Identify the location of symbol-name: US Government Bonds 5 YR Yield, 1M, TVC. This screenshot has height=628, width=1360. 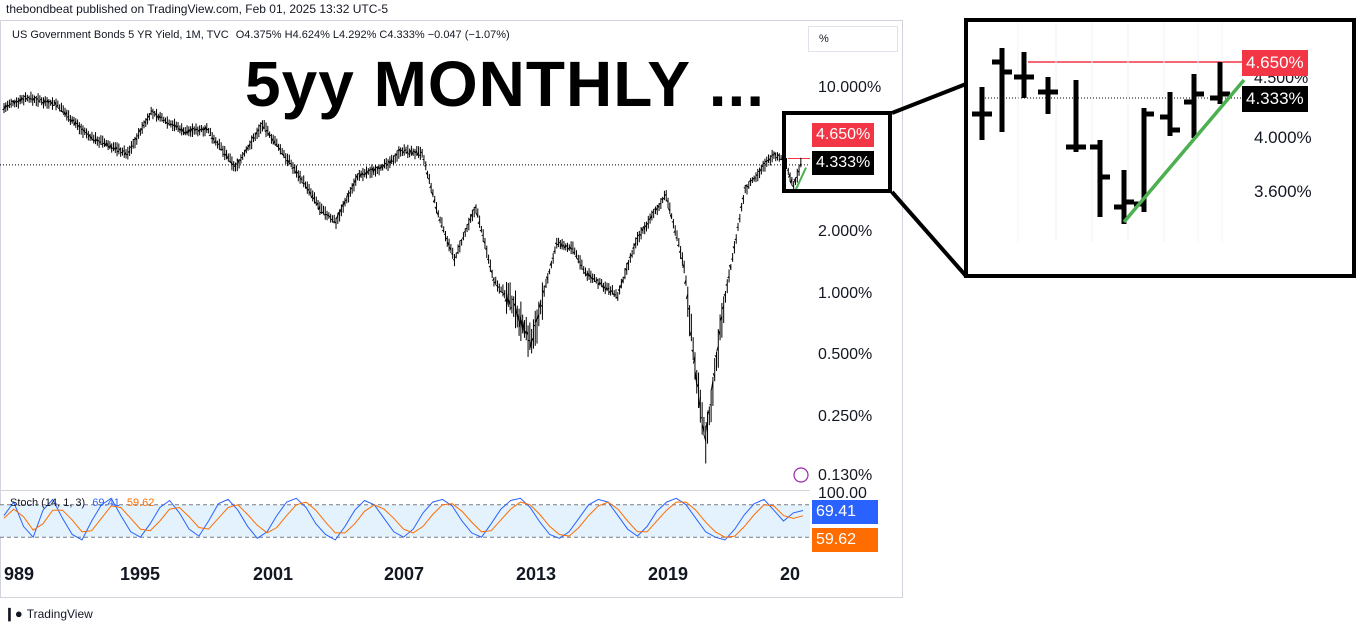
(120, 35).